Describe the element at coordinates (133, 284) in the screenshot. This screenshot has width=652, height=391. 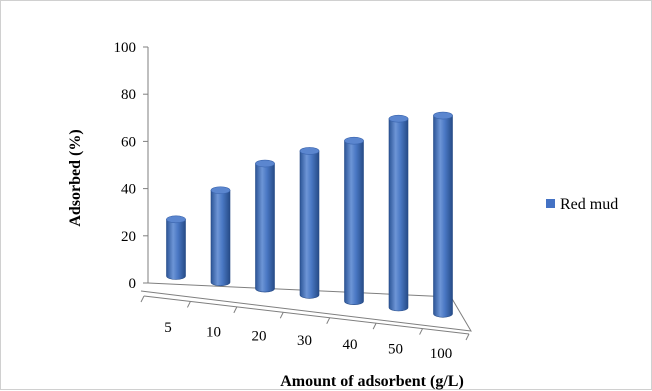
I see `y-tick-label: 0` at that location.